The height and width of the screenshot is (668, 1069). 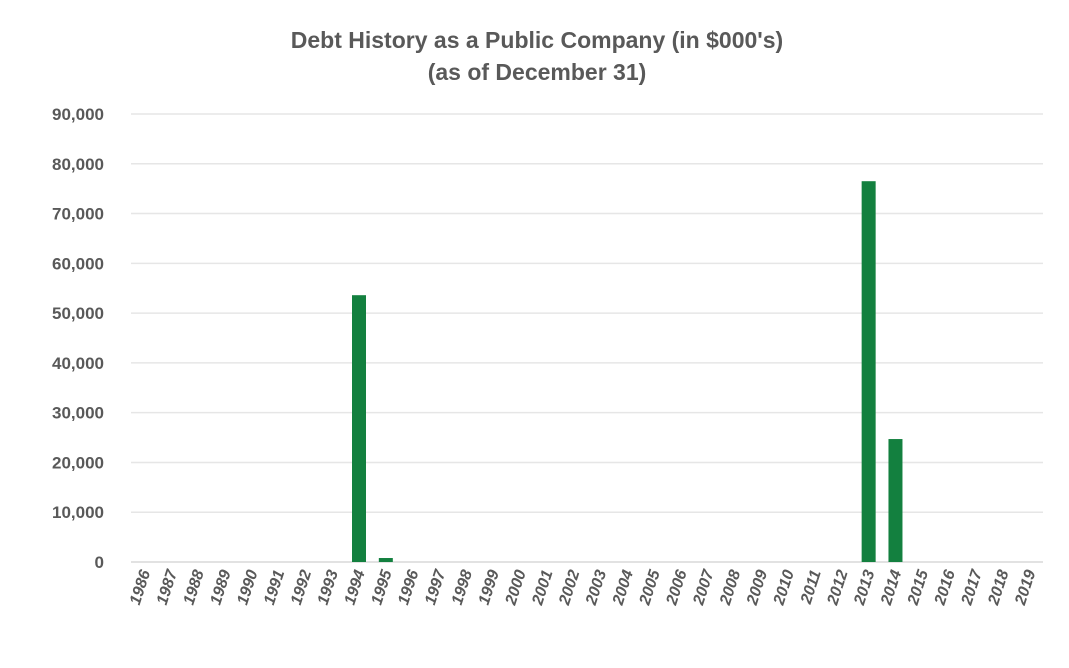 I want to click on x-tick-label: 1992, so click(x=301, y=587).